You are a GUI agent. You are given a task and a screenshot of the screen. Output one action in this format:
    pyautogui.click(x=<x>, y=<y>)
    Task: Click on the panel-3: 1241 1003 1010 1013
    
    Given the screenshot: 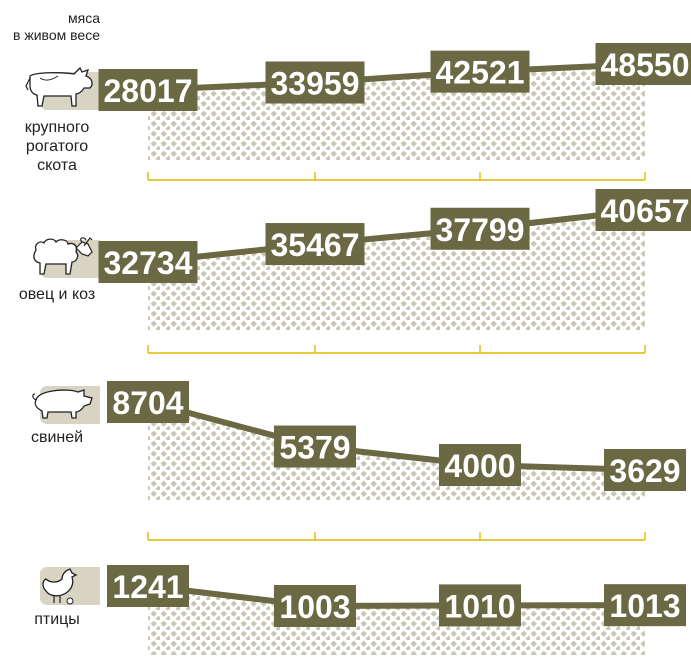 What is the action you would take?
    pyautogui.click(x=396, y=610)
    